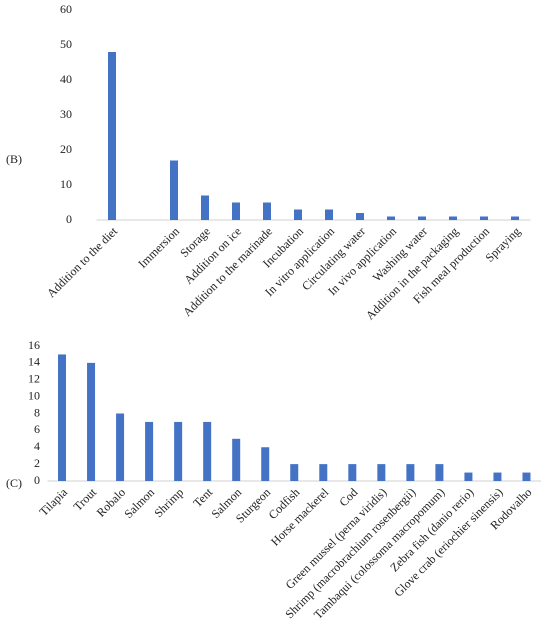 This screenshot has width=550, height=631. I want to click on y-tick-label: 16, so click(34, 345).